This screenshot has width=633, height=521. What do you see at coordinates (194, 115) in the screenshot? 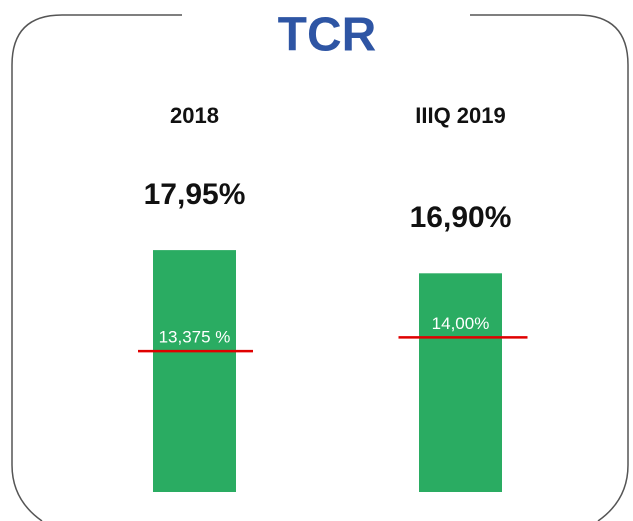
I see `category-label: 2018` at bounding box center [194, 115].